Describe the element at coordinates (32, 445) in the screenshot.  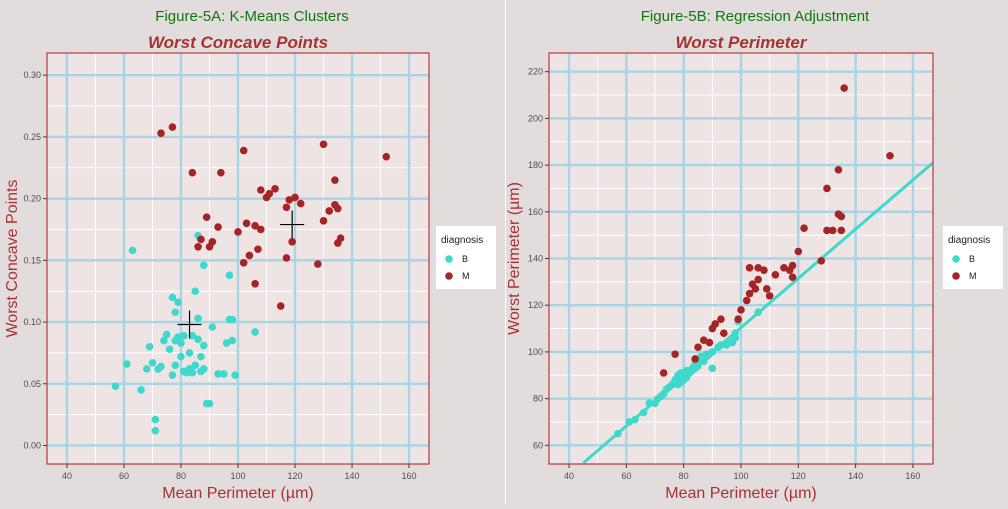
I see `y-tick-label: 0.00` at that location.